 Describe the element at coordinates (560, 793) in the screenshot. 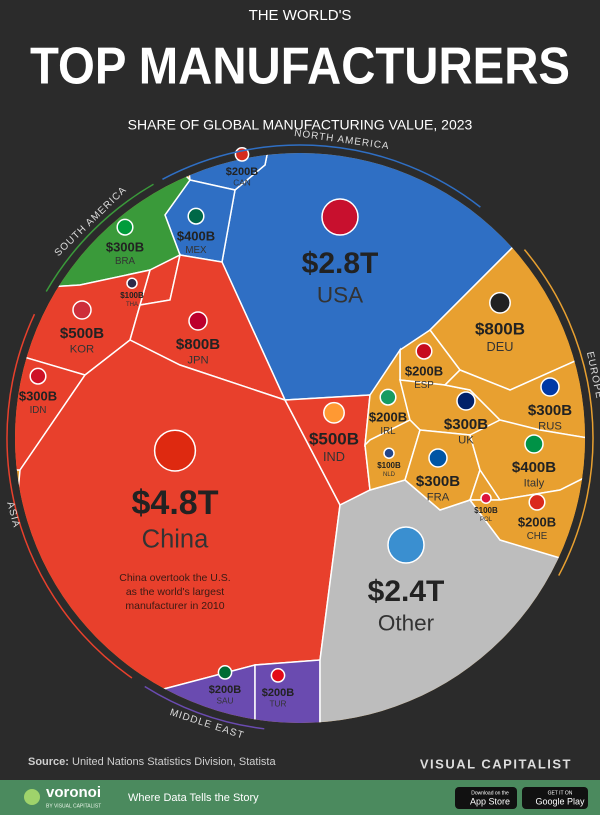

I see `google-small: GET IT ON` at that location.